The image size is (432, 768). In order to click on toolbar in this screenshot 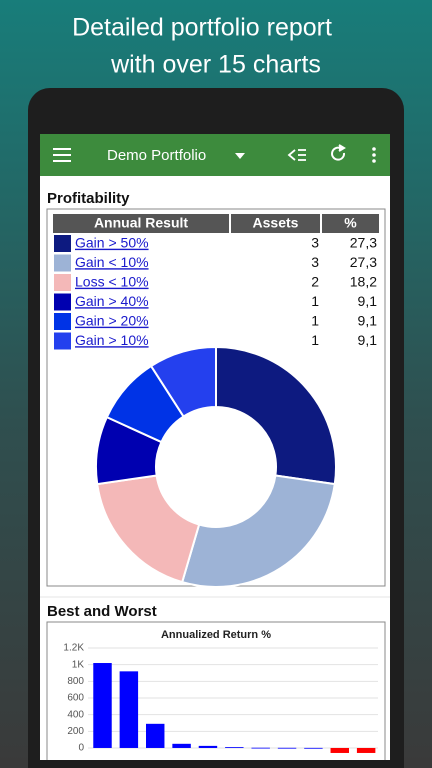, I will do `click(215, 155)`.